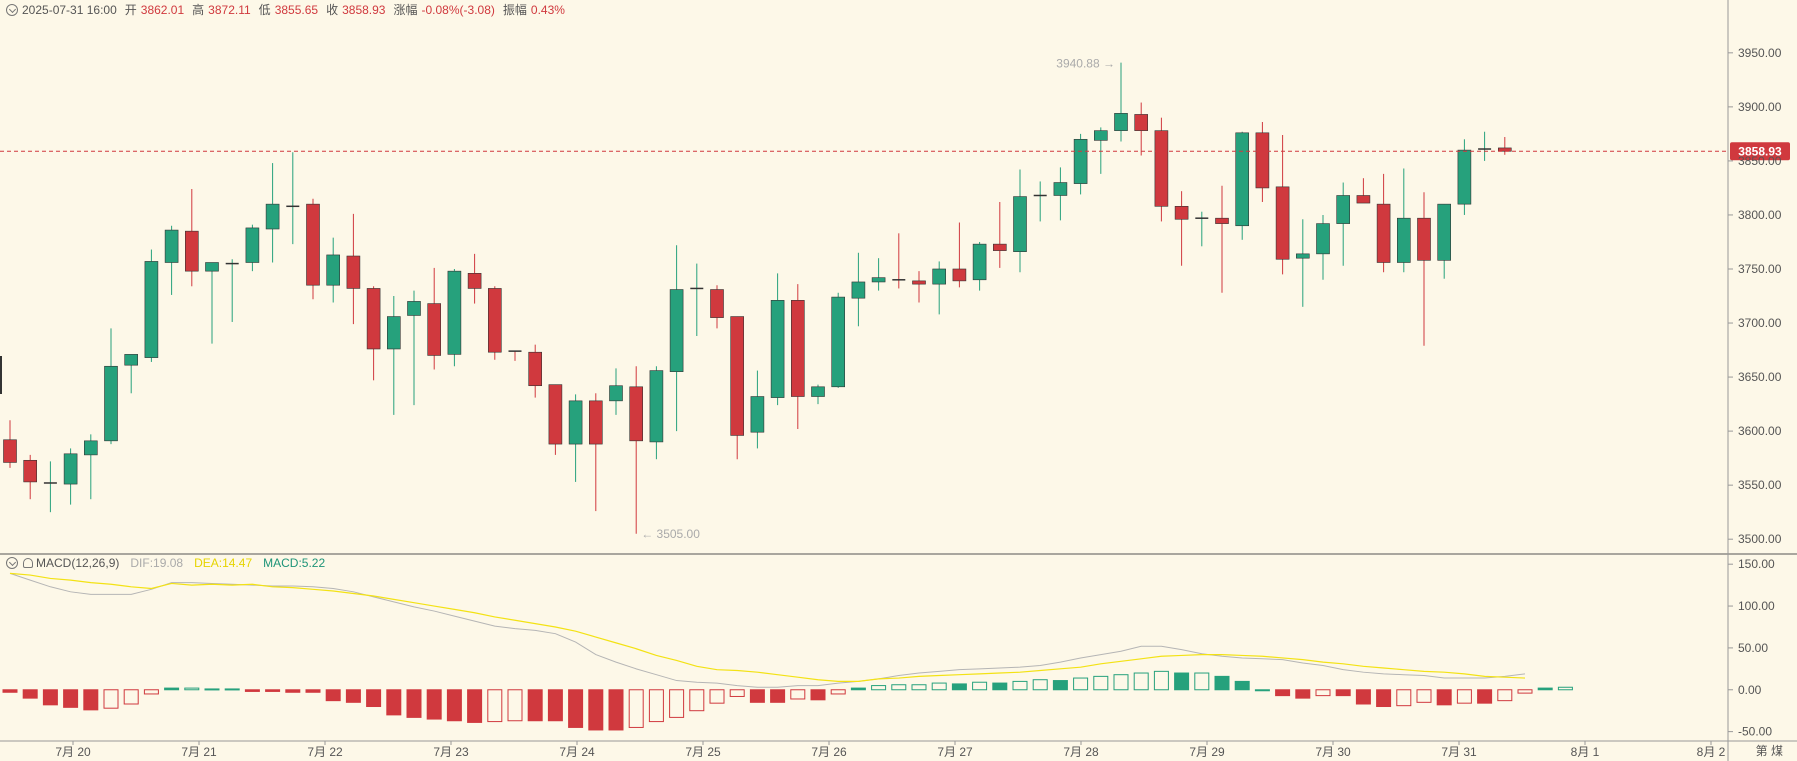 This screenshot has width=1797, height=761. What do you see at coordinates (767, 630) in the screenshot?
I see `dif-line` at bounding box center [767, 630].